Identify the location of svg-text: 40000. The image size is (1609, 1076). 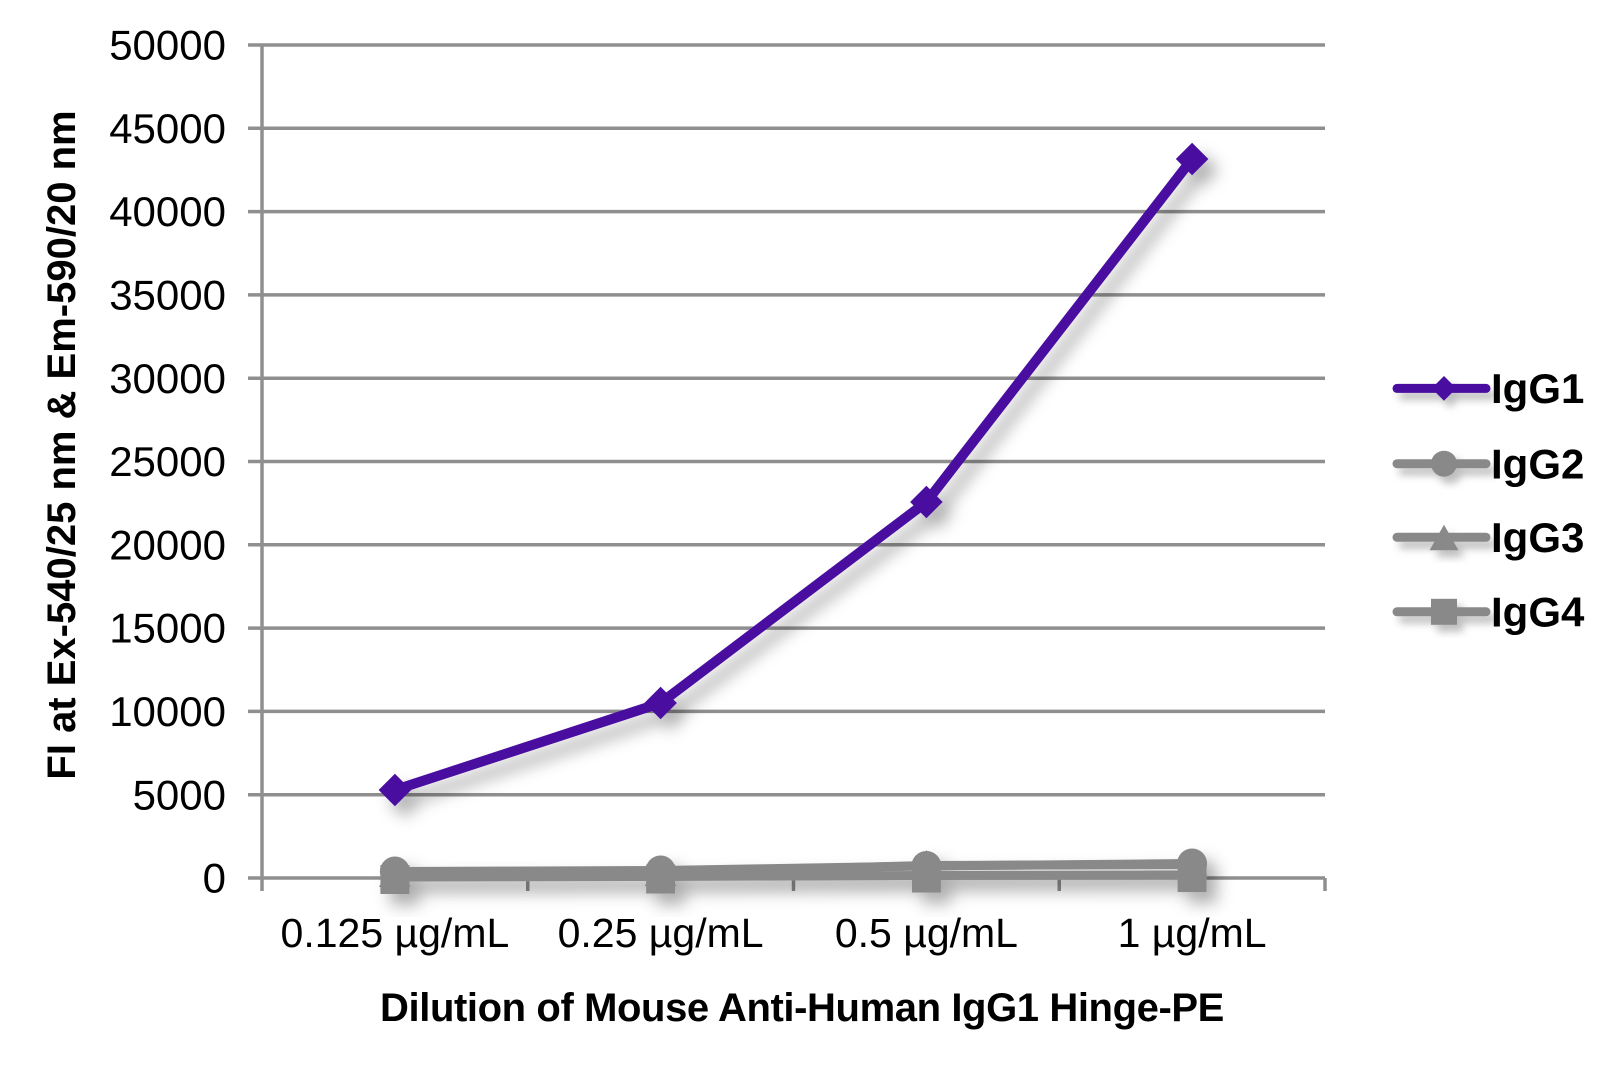
(167, 211).